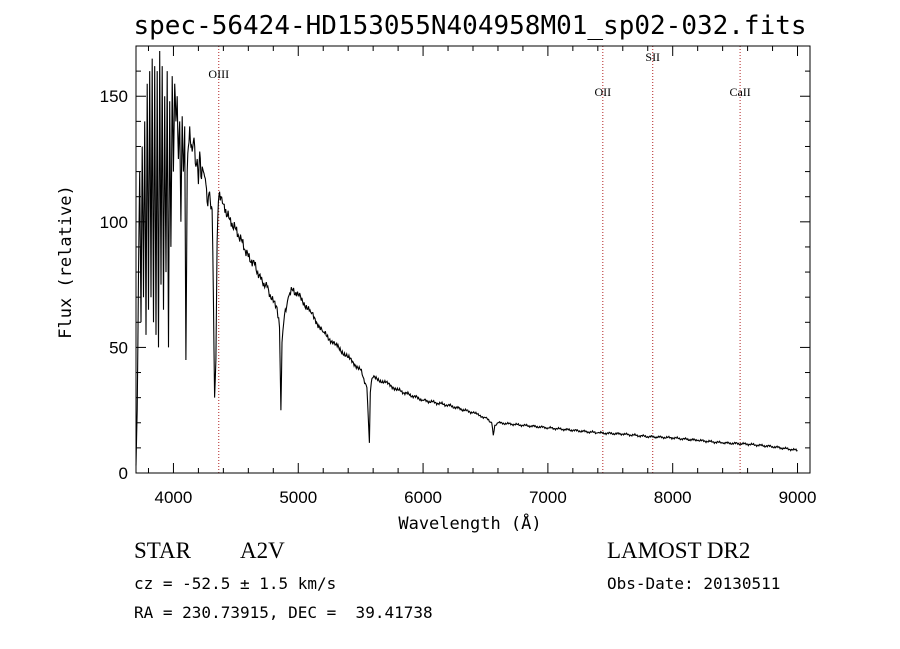 The image size is (900, 649). What do you see at coordinates (114, 96) in the screenshot?
I see `y-tick-label: 150` at bounding box center [114, 96].